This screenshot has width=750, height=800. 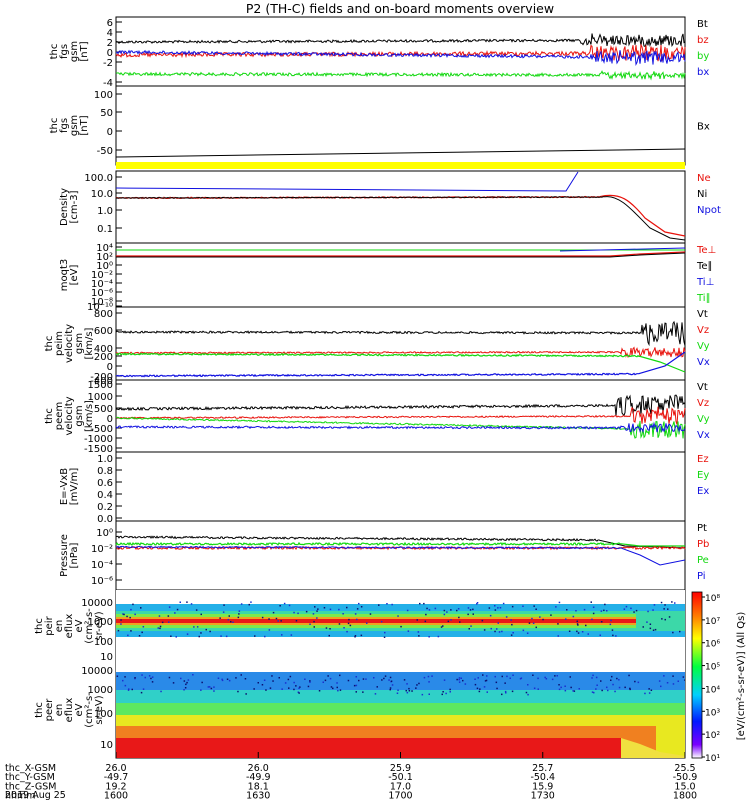 I want to click on legend-bx: bx, so click(x=703, y=72).